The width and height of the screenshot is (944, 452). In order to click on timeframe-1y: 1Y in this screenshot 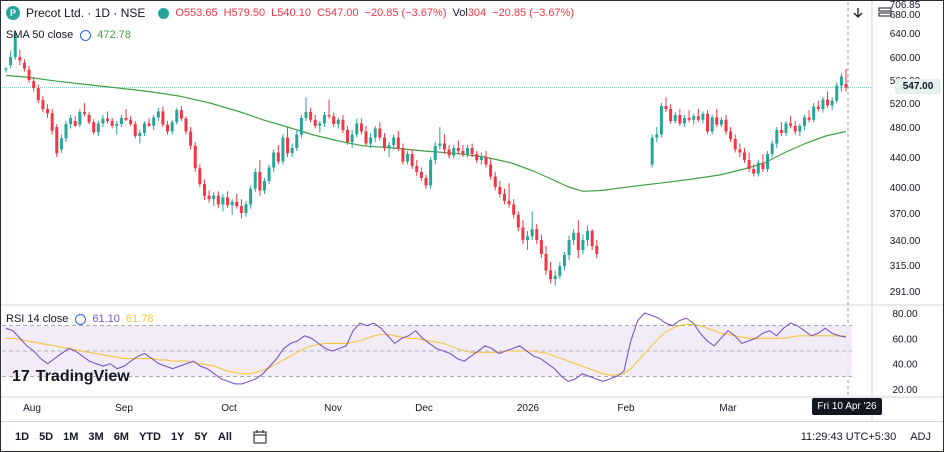, I will do `click(177, 436)`.